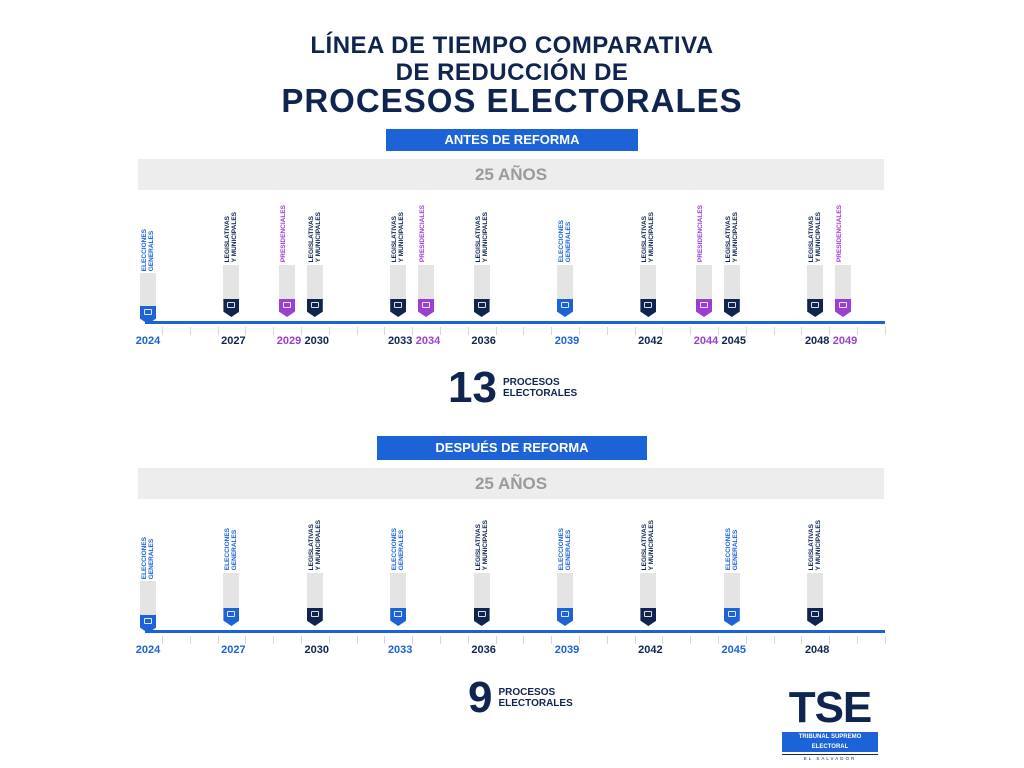  I want to click on event-year: 2034, so click(428, 341).